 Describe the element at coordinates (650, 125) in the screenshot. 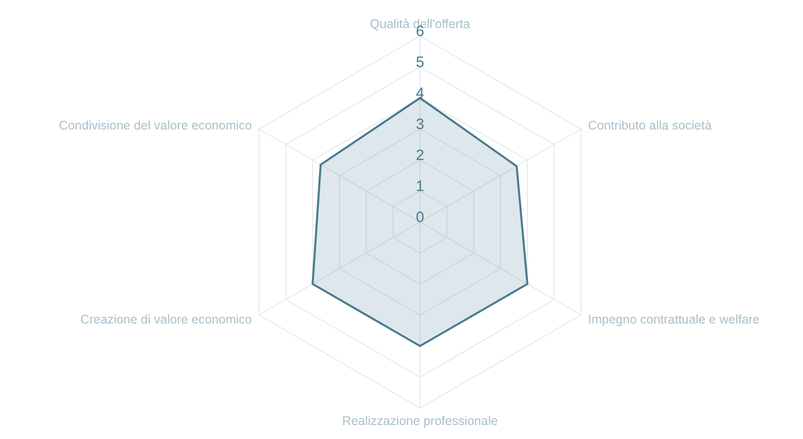

I see `spoke-label: Contributo alla società` at that location.